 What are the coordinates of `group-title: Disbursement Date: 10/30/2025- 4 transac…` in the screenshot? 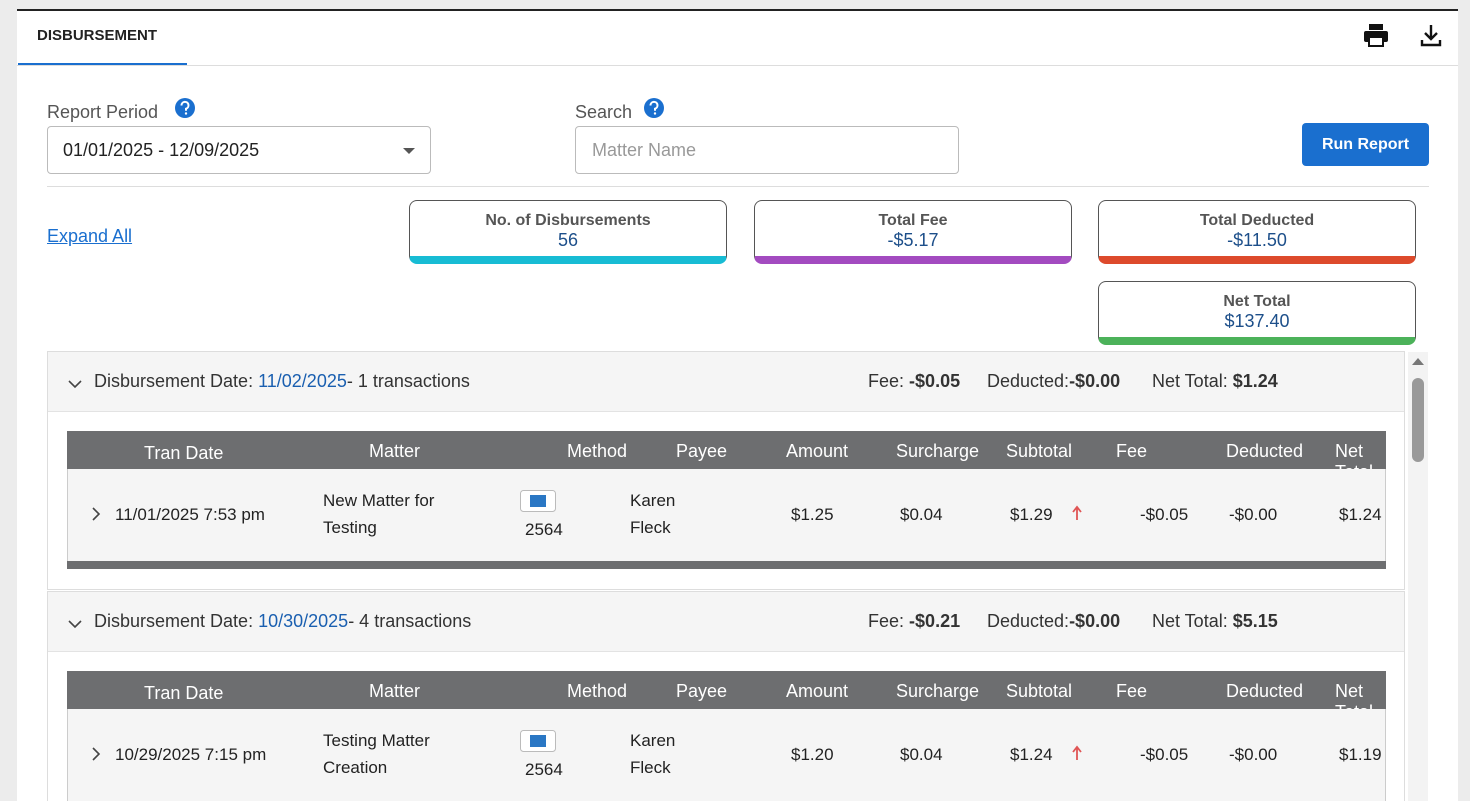 It's located at (282, 621).